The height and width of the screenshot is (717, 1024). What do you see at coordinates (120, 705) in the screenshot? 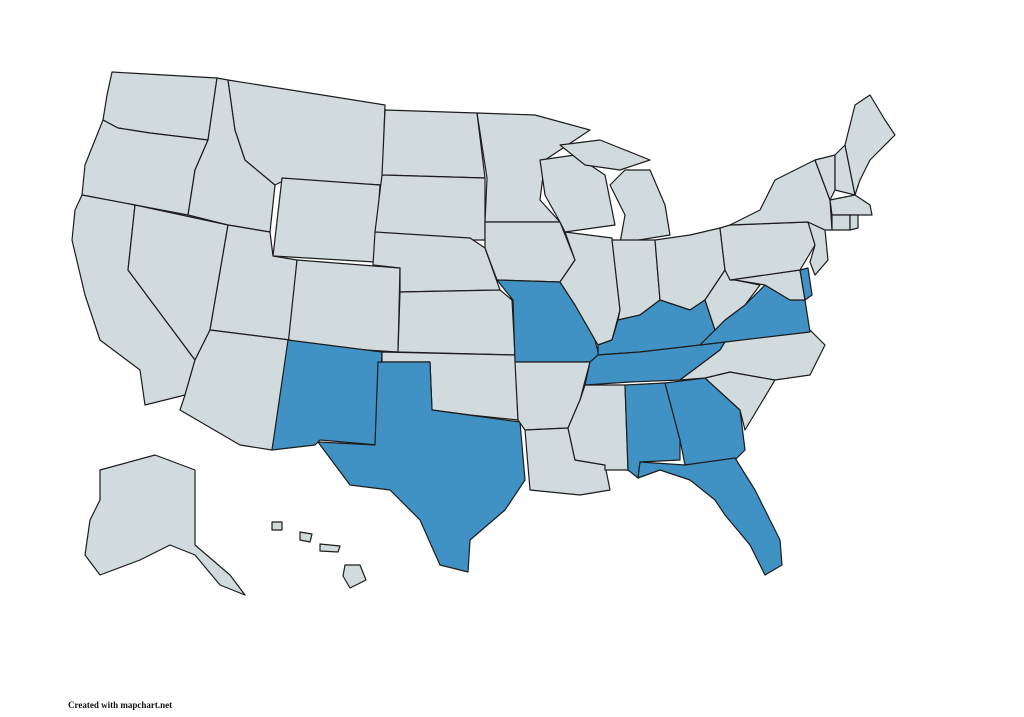
I see `credit-text: Created with mapchart.net` at bounding box center [120, 705].